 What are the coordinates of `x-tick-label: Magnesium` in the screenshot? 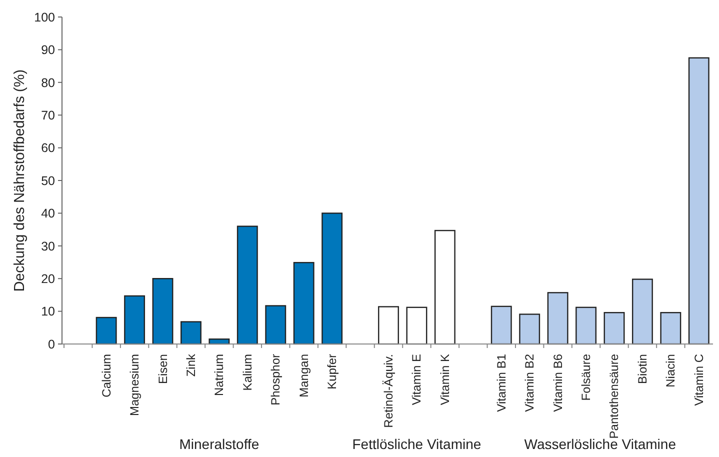 It's located at (135, 385).